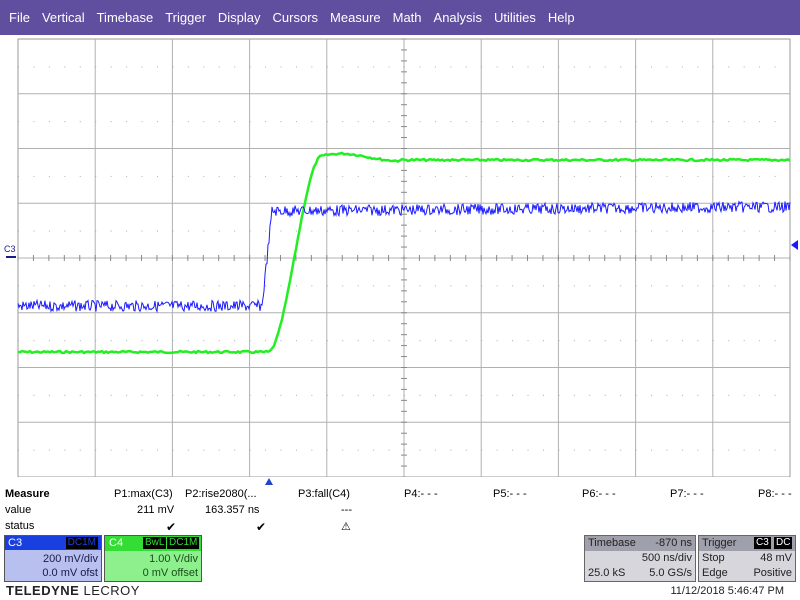 The height and width of the screenshot is (600, 800). Describe the element at coordinates (599, 494) in the screenshot. I see `param-p6: P6:- - -` at that location.